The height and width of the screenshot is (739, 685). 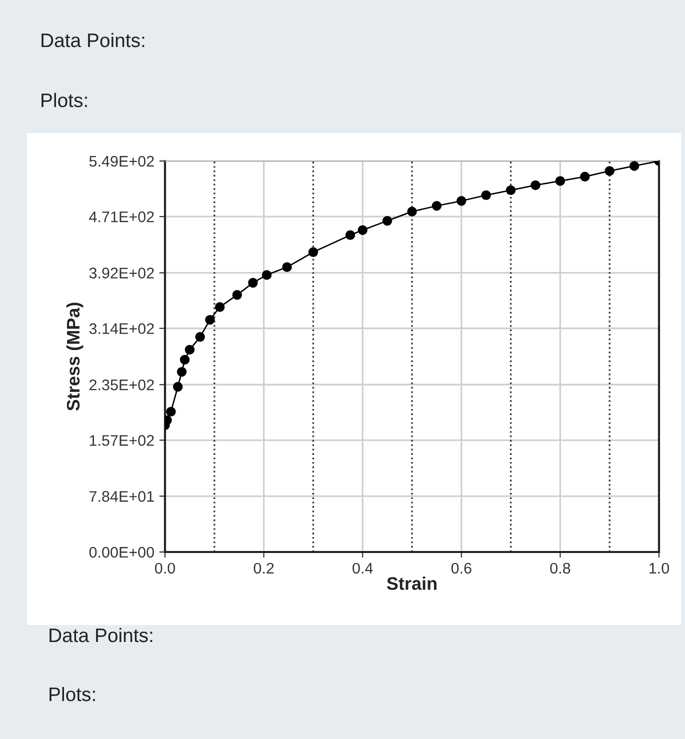 What do you see at coordinates (411, 583) in the screenshot?
I see `x-axis-title: Strain` at bounding box center [411, 583].